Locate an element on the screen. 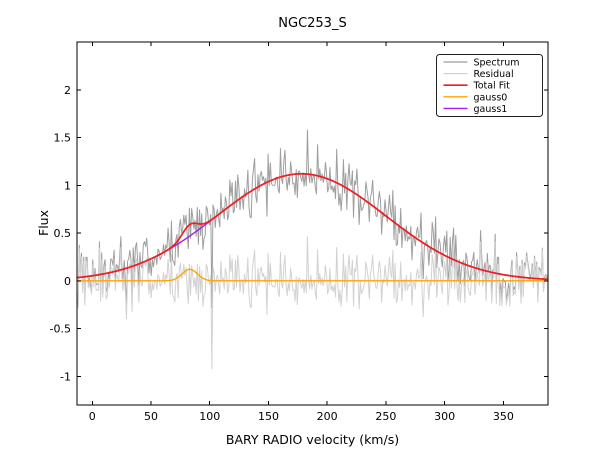 This screenshot has height=459, width=609. x-tick-label: 200 is located at coordinates (327, 416).